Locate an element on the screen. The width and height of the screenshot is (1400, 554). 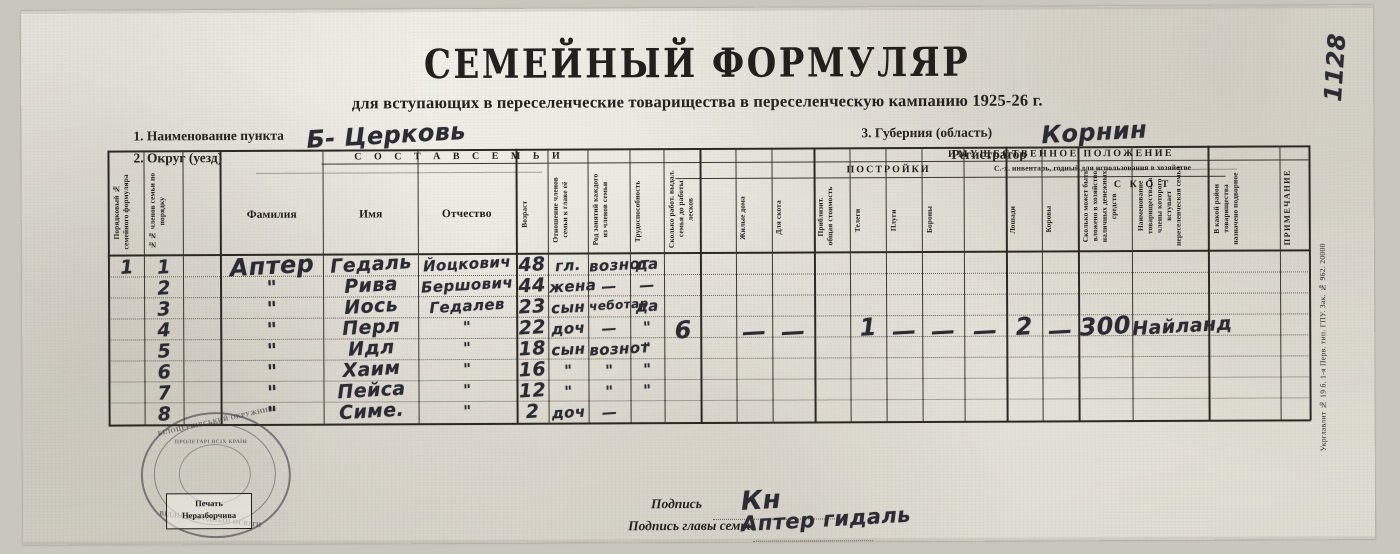
summary-plows: — is located at coordinates (904, 331).